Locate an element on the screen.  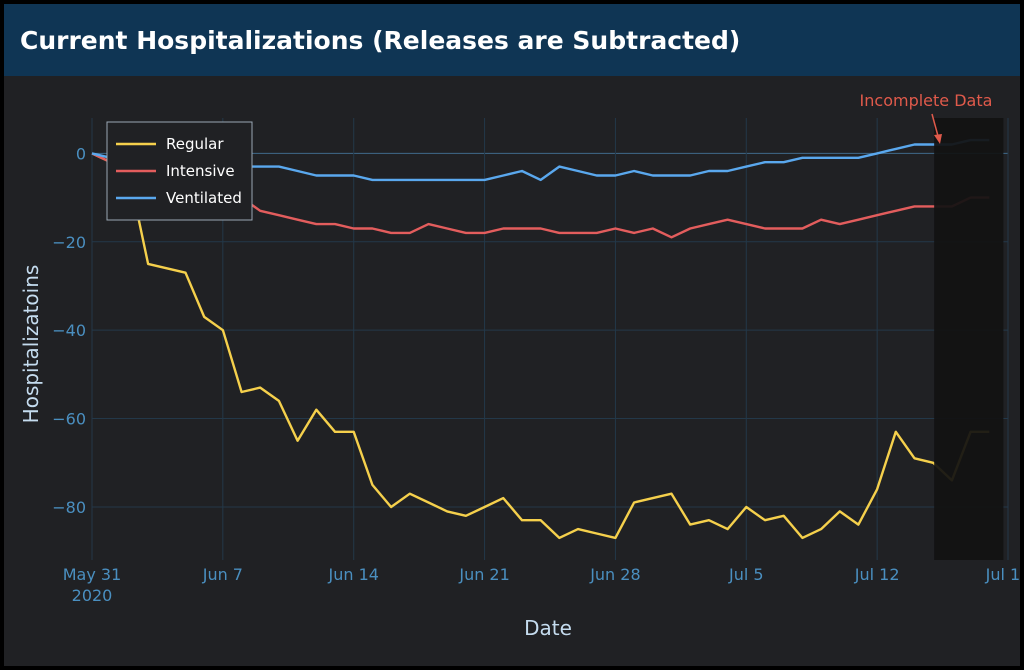
y-tick-label: −60 is located at coordinates (69, 419).